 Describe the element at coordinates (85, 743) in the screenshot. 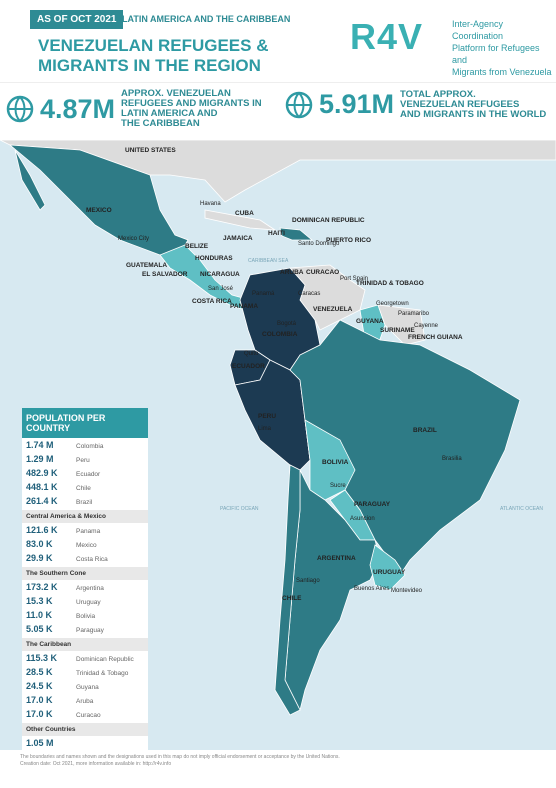

I see `table-row: 1.05 M` at that location.